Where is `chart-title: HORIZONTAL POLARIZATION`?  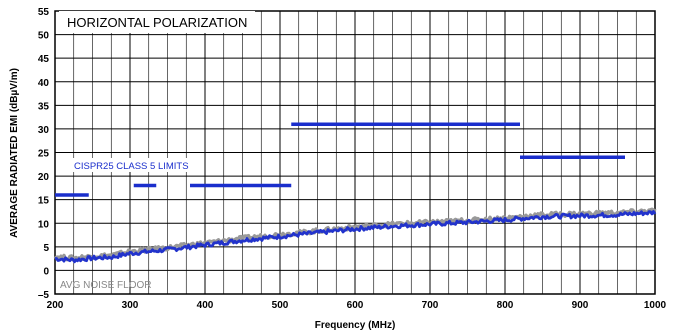 chart-title: HORIZONTAL POLARIZATION is located at coordinates (157, 22).